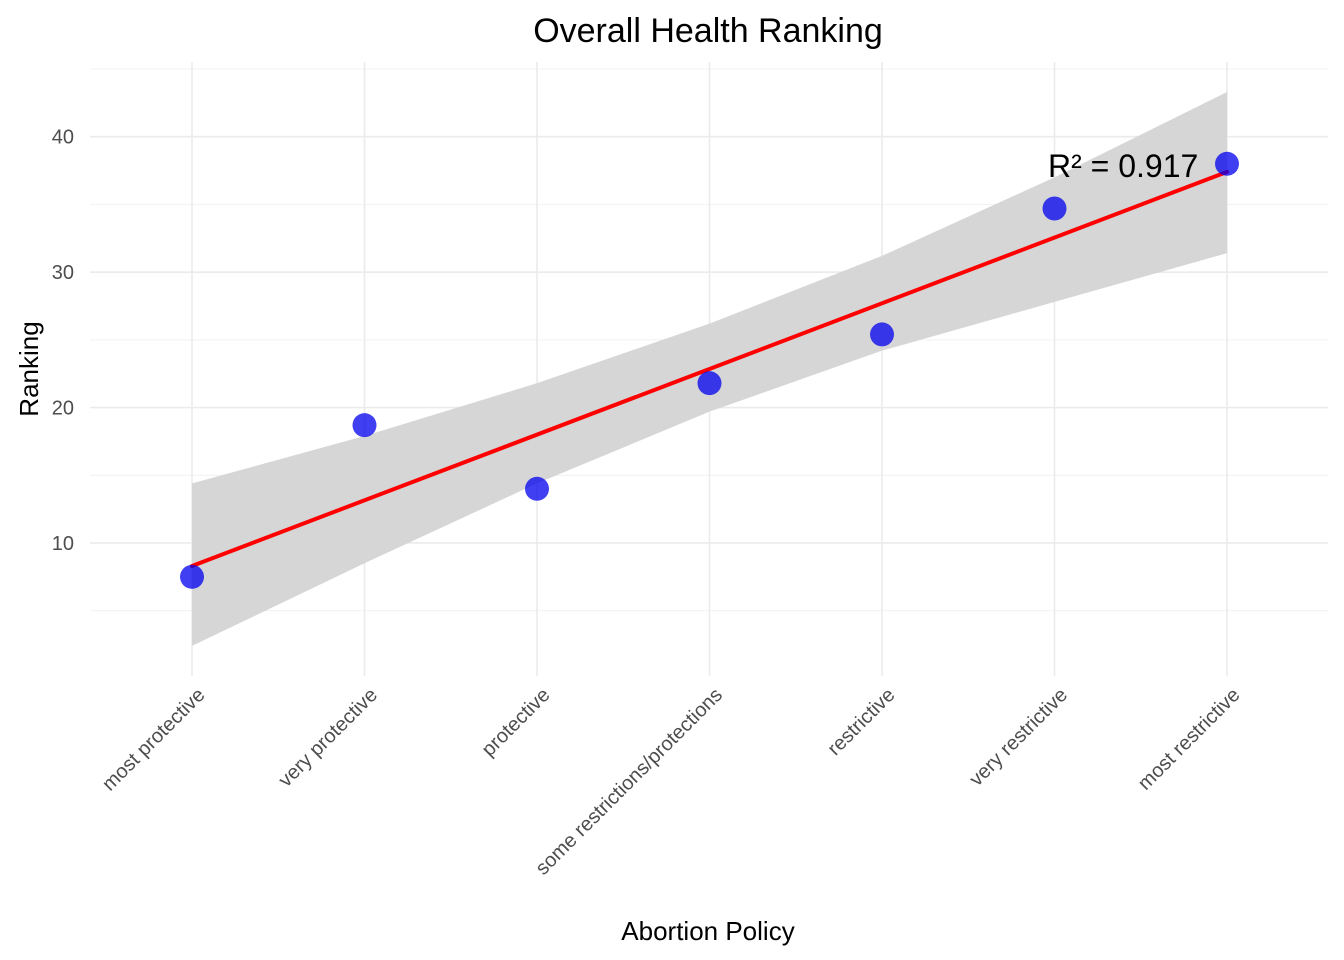 The width and height of the screenshot is (1344, 960). What do you see at coordinates (29, 368) in the screenshot?
I see `y-axis-title: Ranking` at bounding box center [29, 368].